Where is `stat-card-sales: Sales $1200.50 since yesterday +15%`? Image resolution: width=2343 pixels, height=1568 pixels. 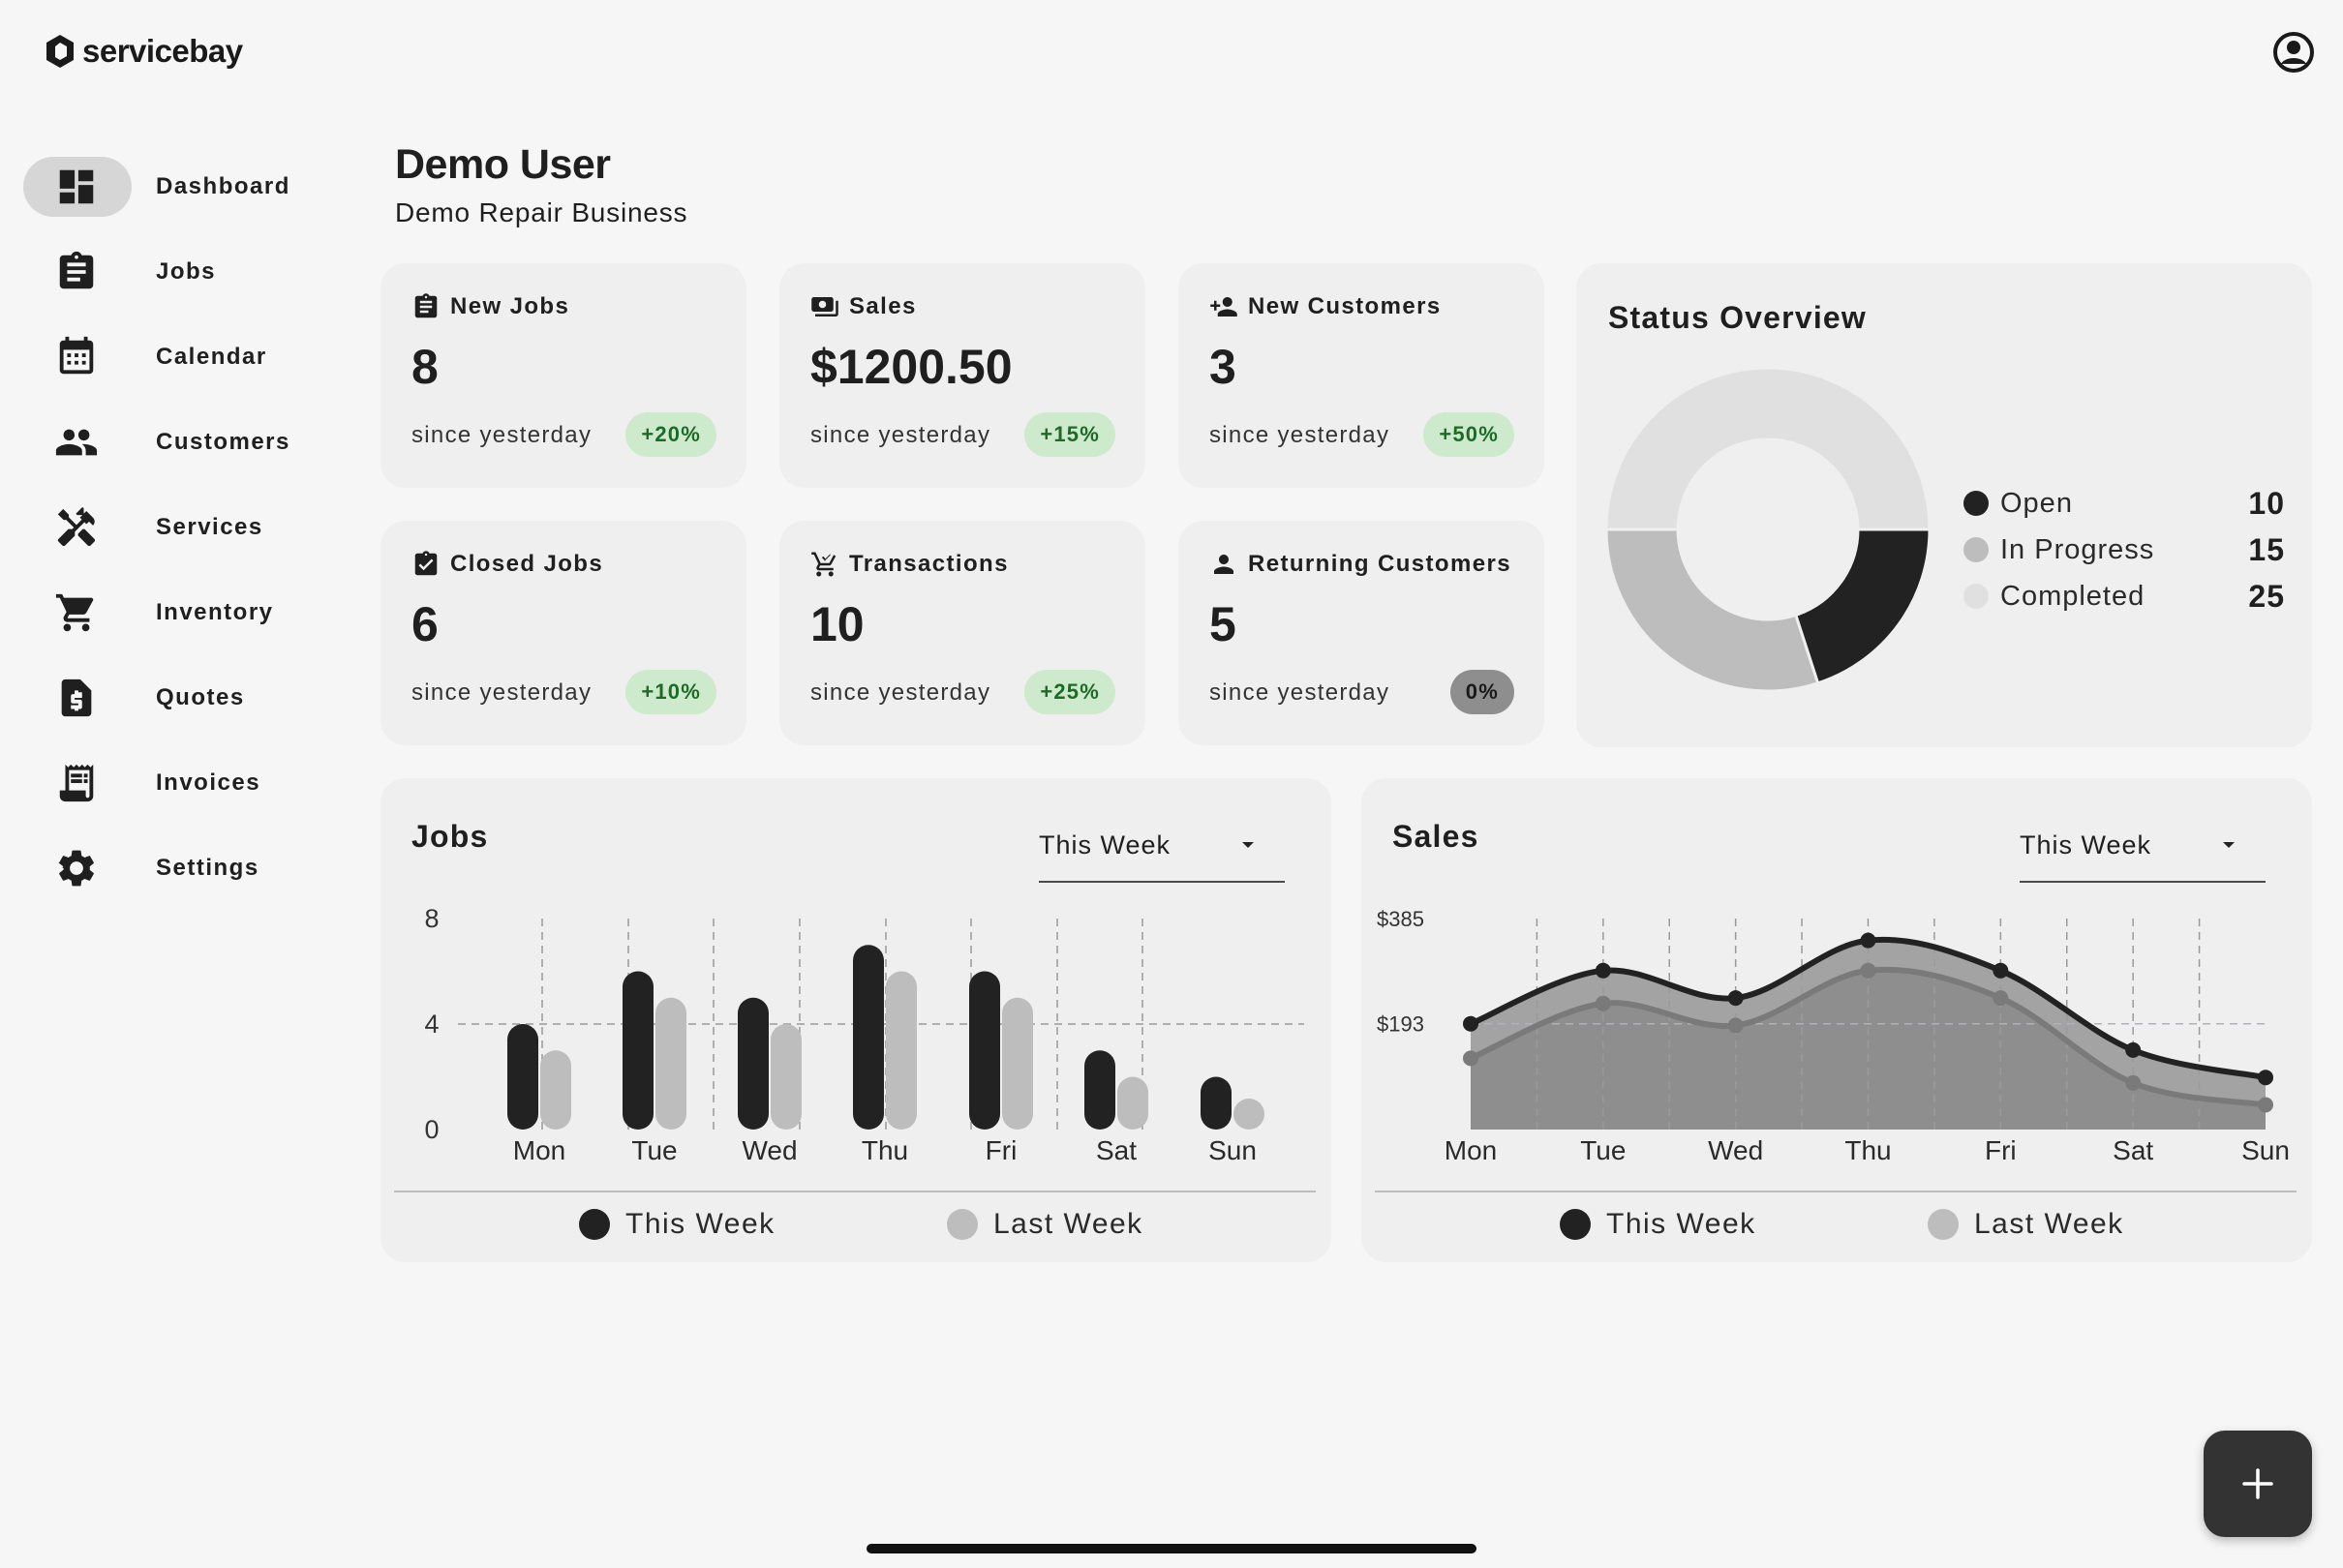 stat-card-sales: Sales $1200.50 since yesterday +15% is located at coordinates (962, 375).